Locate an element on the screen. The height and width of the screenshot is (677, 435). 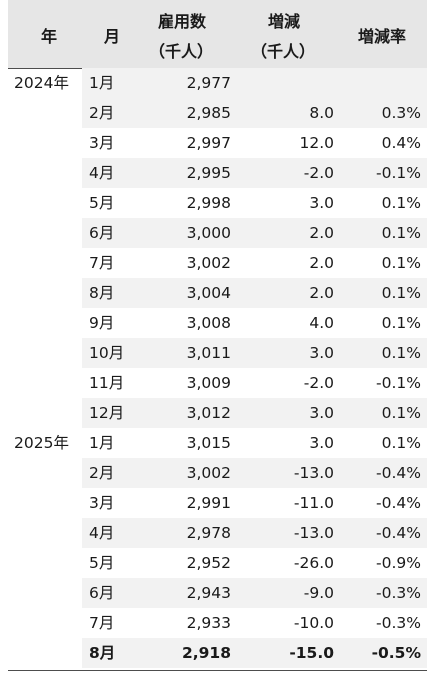
header-year: 年 is located at coordinates (49, 36).